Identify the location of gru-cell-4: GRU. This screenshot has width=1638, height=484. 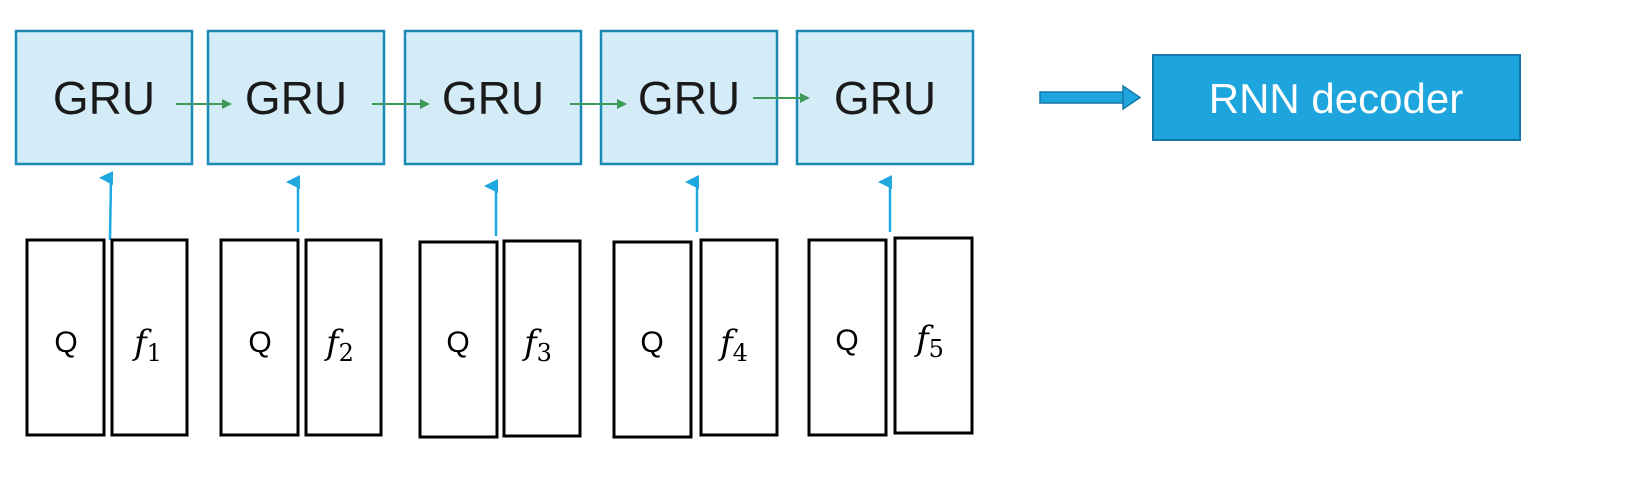
(689, 97).